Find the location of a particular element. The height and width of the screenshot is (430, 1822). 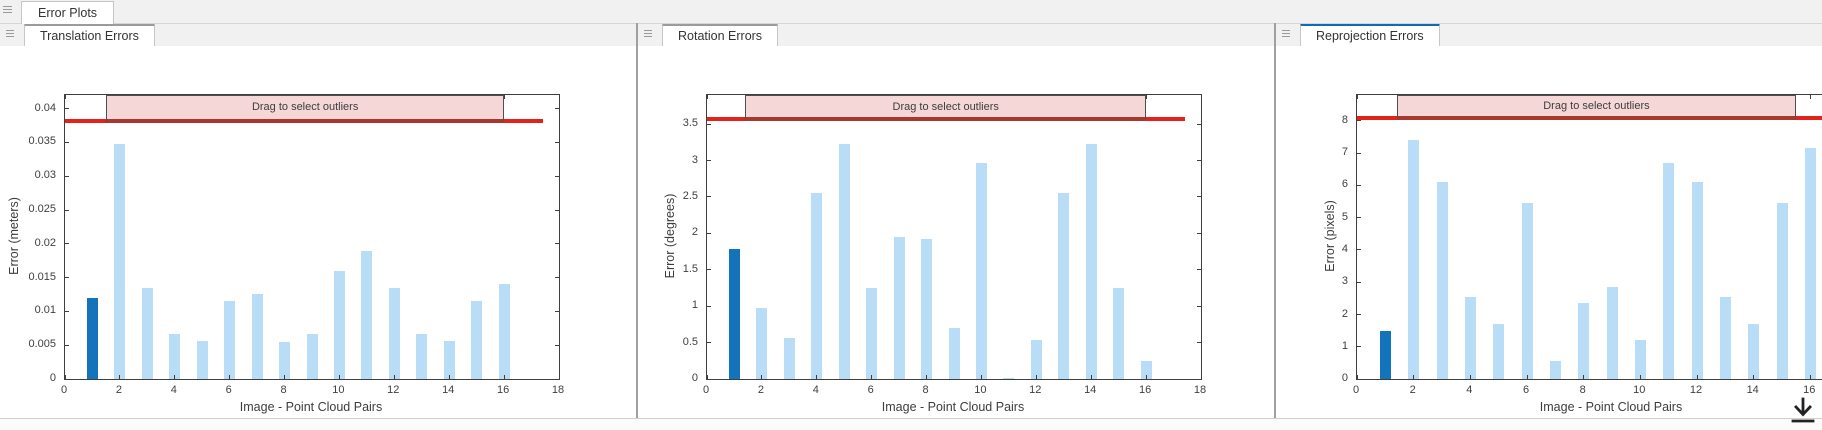

dock-arrow-down-icon is located at coordinates (1803, 412).